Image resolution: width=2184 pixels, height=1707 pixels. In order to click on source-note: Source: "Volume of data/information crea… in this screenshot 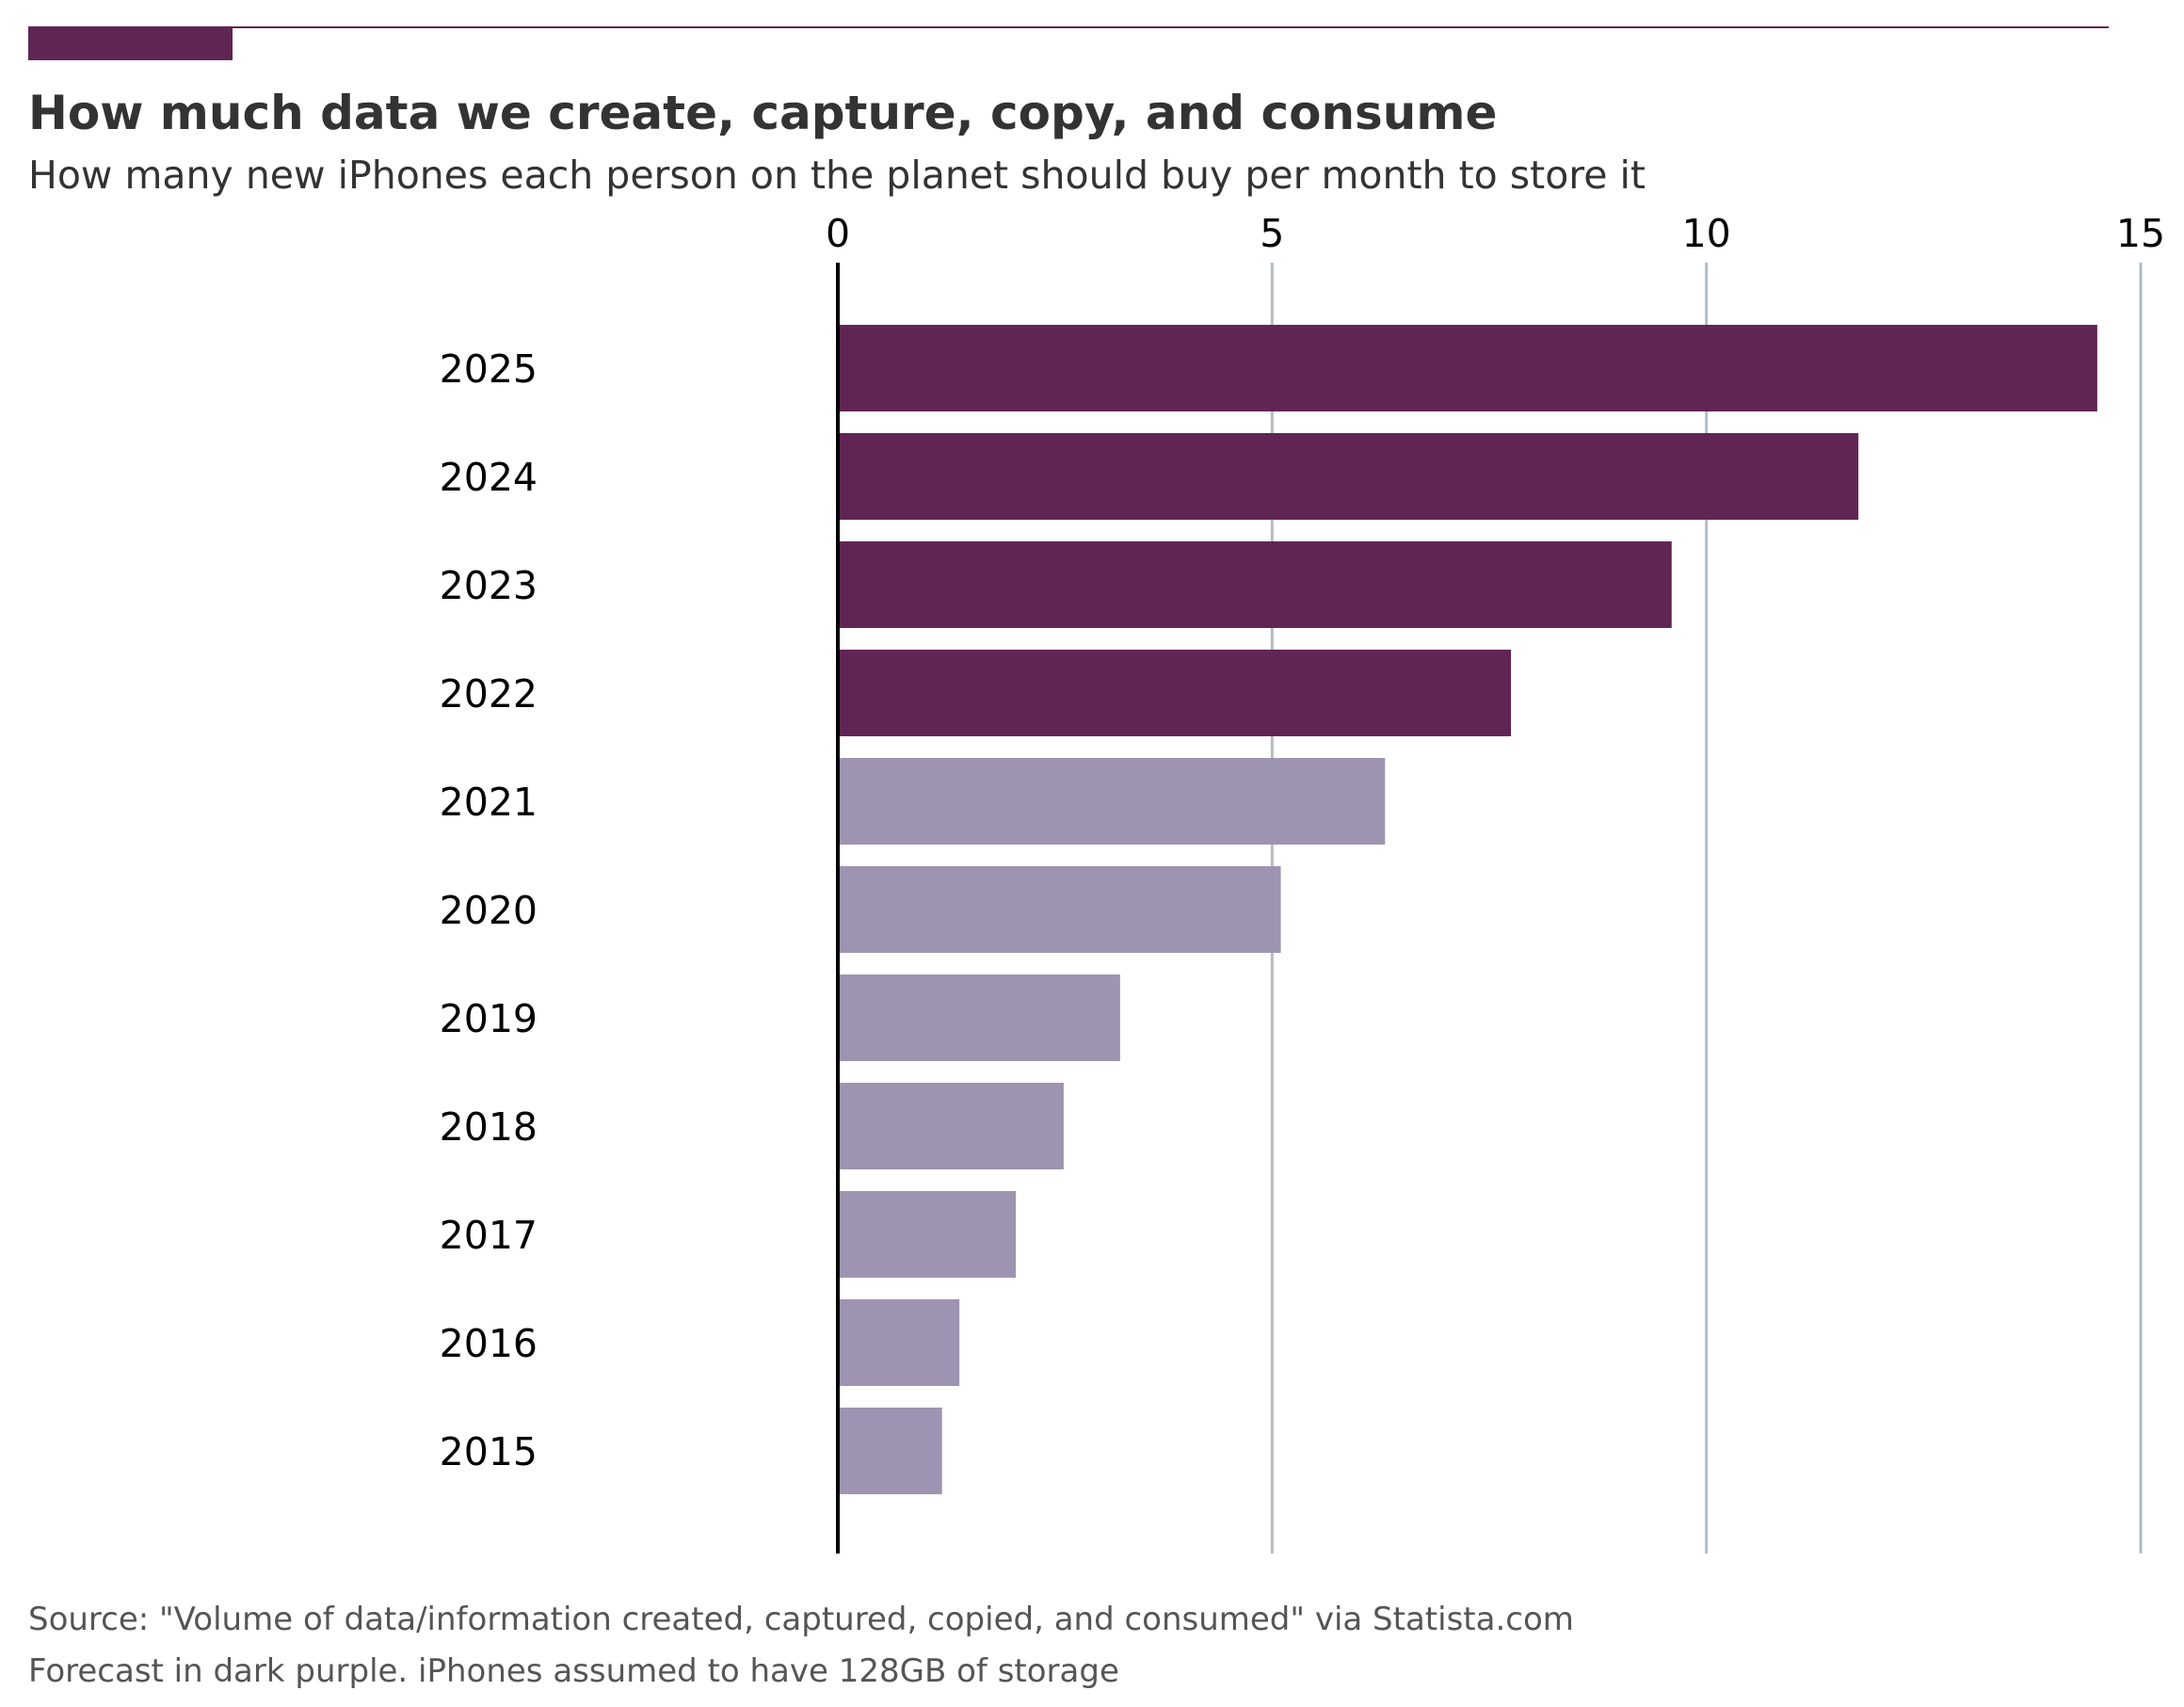, I will do `click(801, 1619)`.